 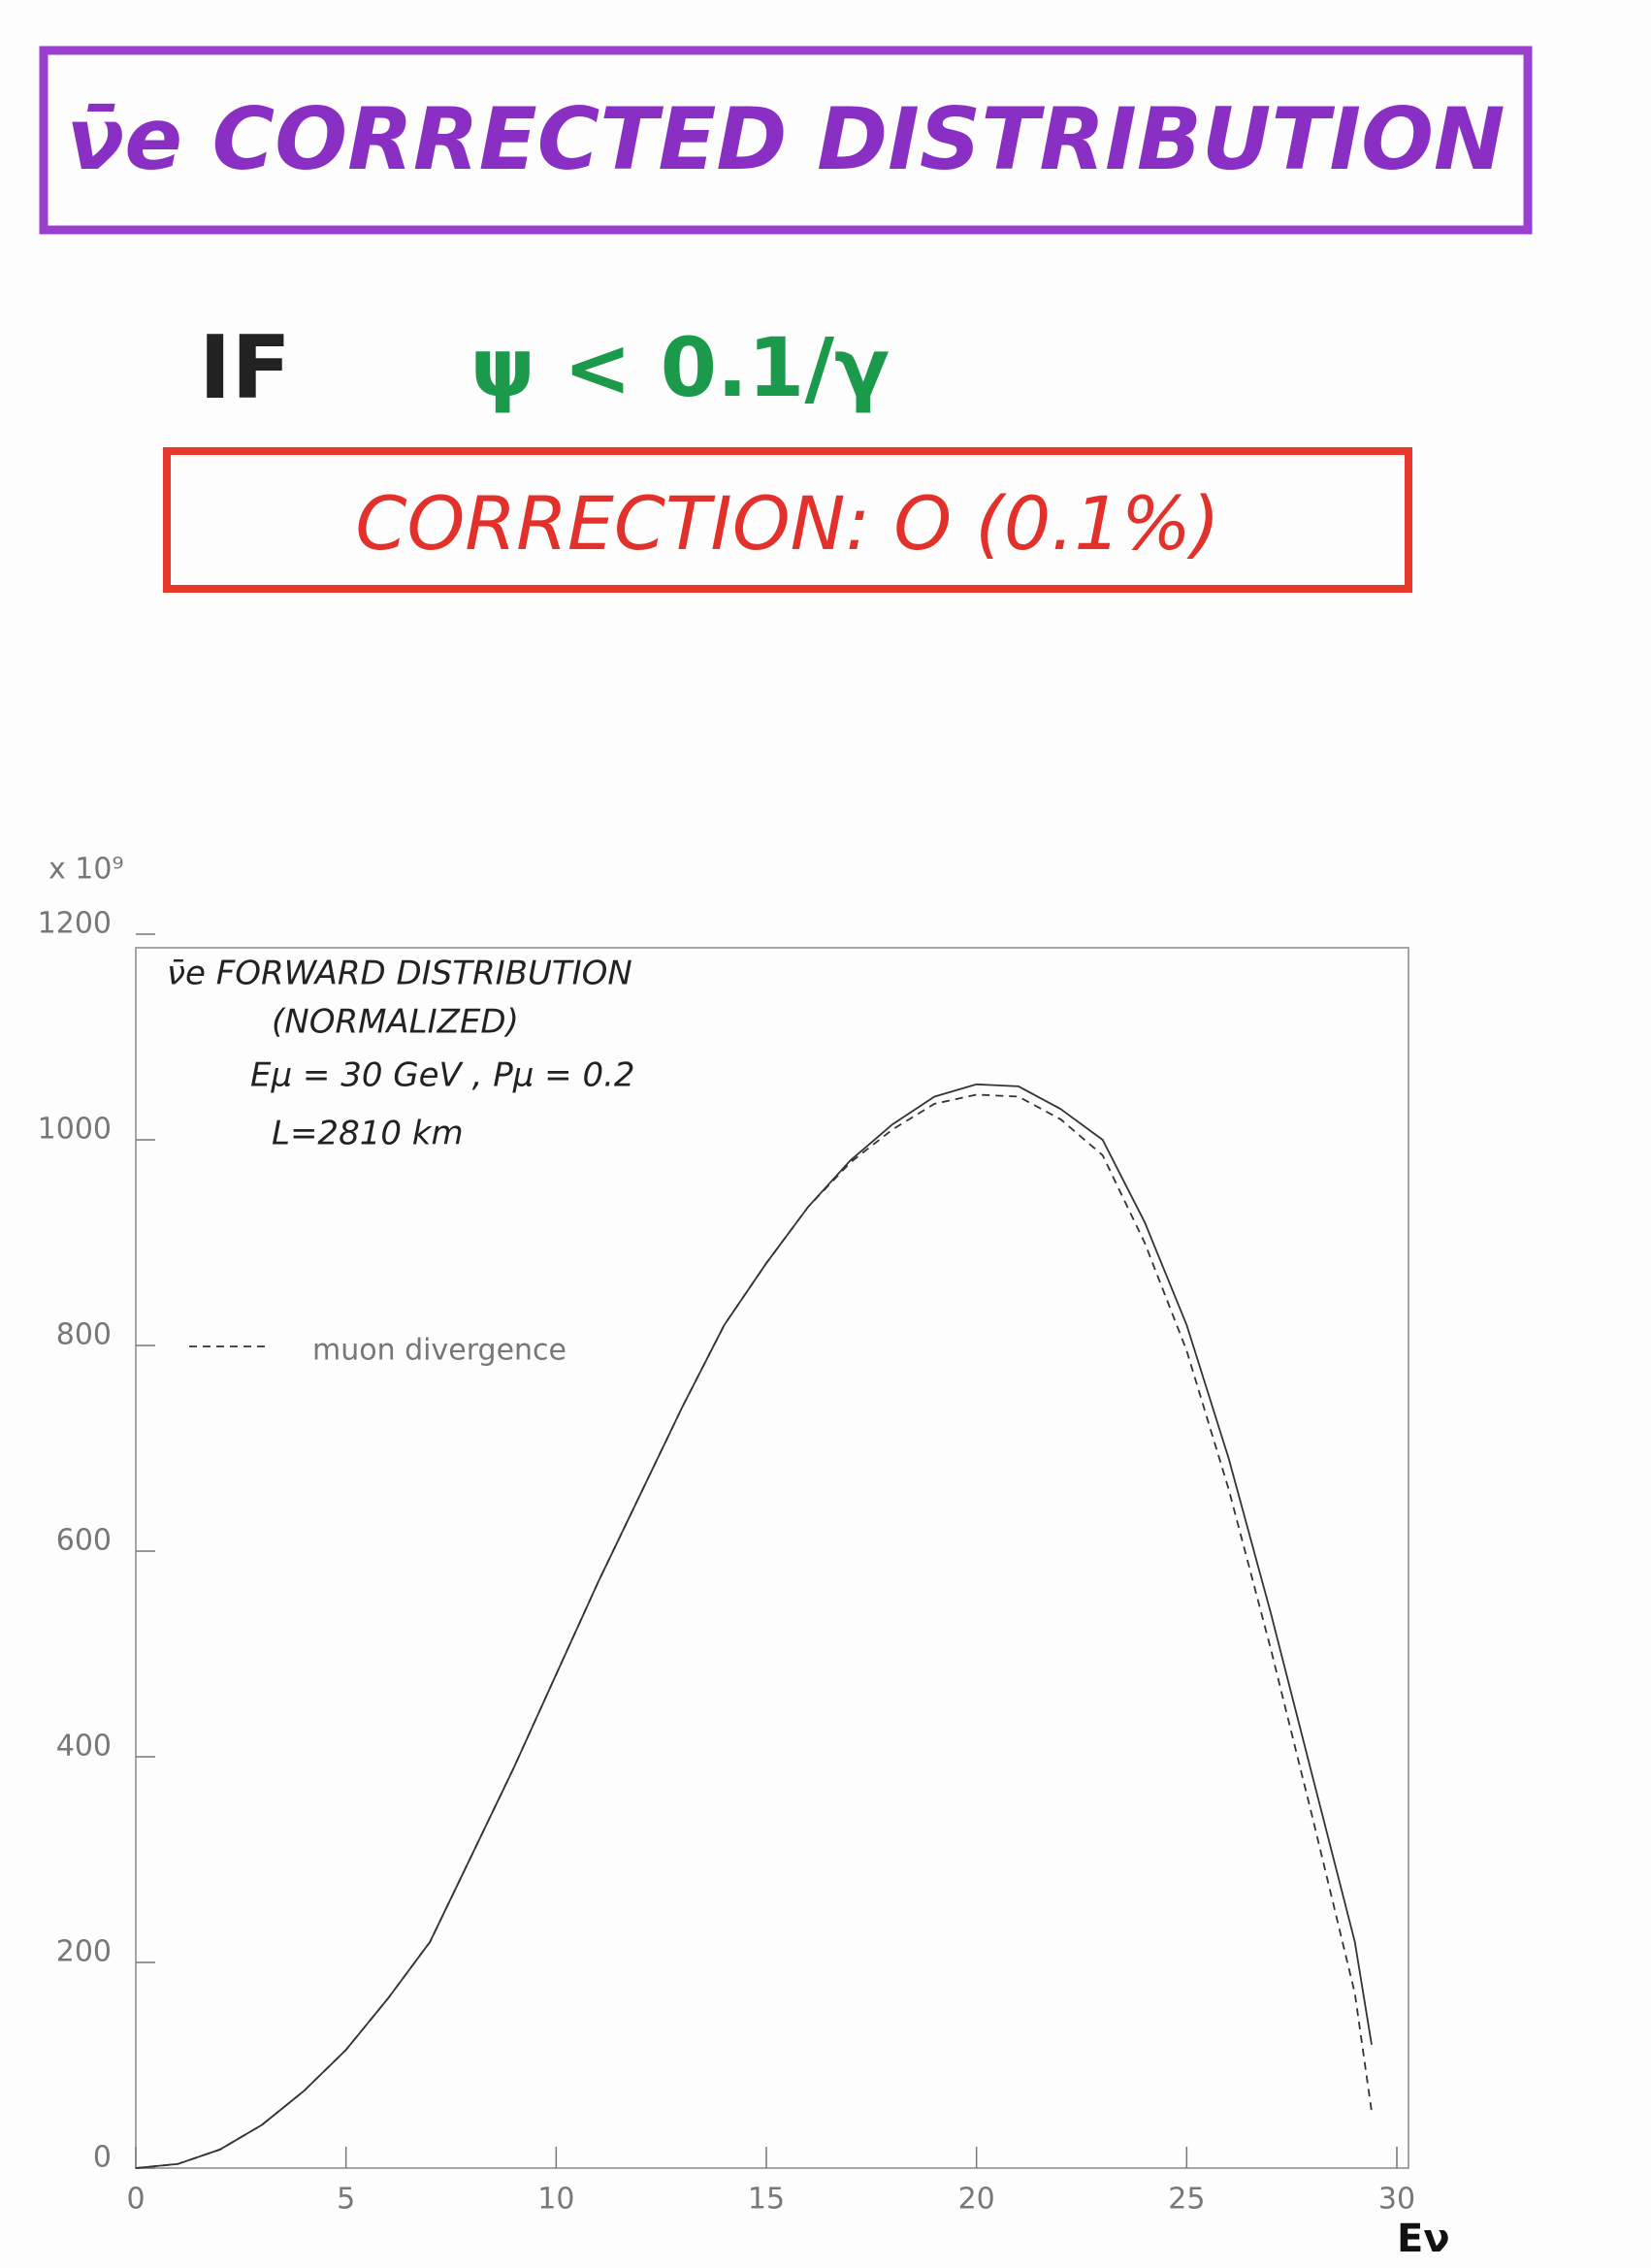 What do you see at coordinates (442, 1075) in the screenshot?
I see `annotation: Eμ = 30 GeV , Pμ = 0.2` at bounding box center [442, 1075].